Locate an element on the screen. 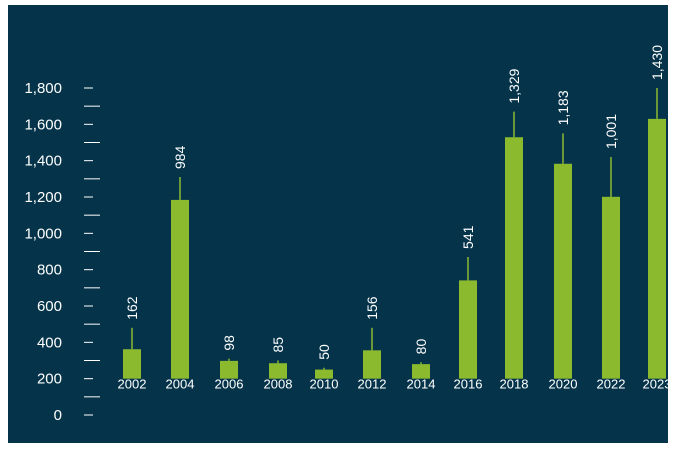 Image resolution: width=677 pixels, height=450 pixels. x-category-label: 2018 is located at coordinates (514, 384).